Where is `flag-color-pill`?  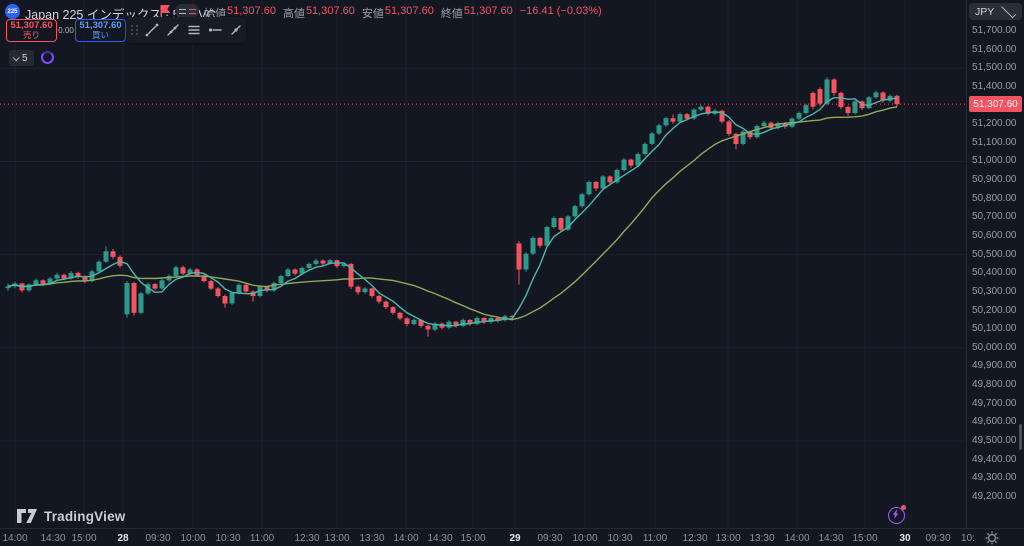 flag-color-pill is located at coordinates (187, 11).